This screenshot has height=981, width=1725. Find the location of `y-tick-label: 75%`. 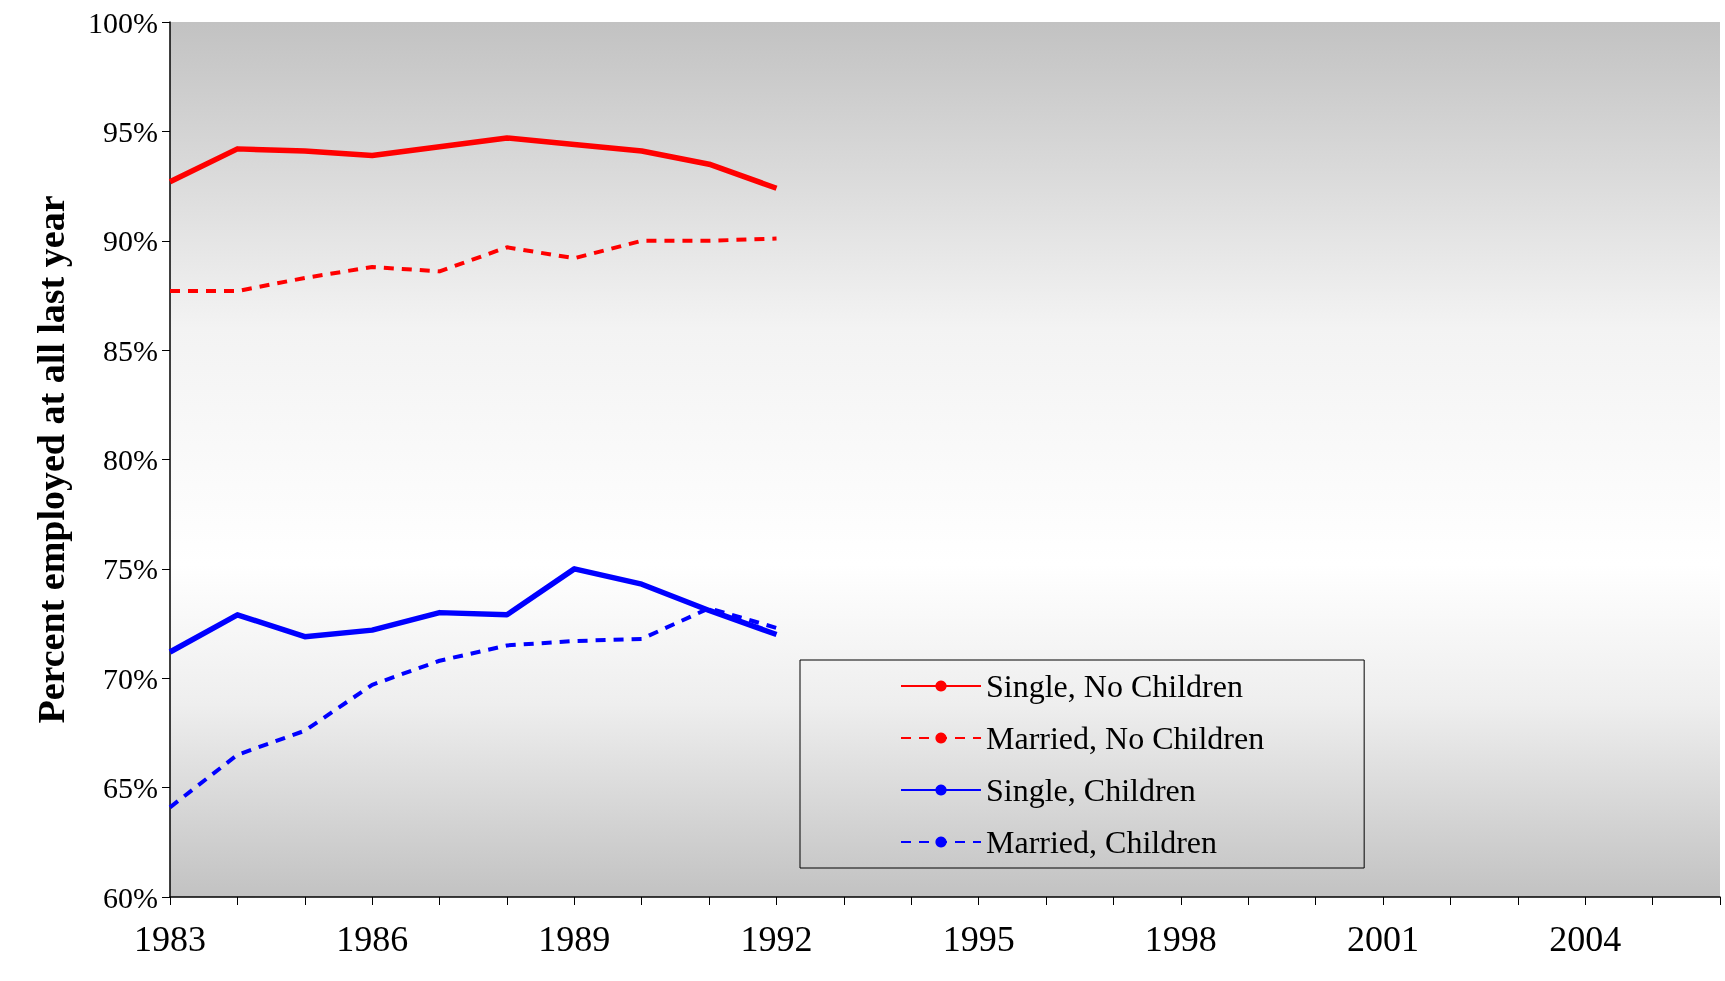

y-tick-label: 75% is located at coordinates (130, 569).